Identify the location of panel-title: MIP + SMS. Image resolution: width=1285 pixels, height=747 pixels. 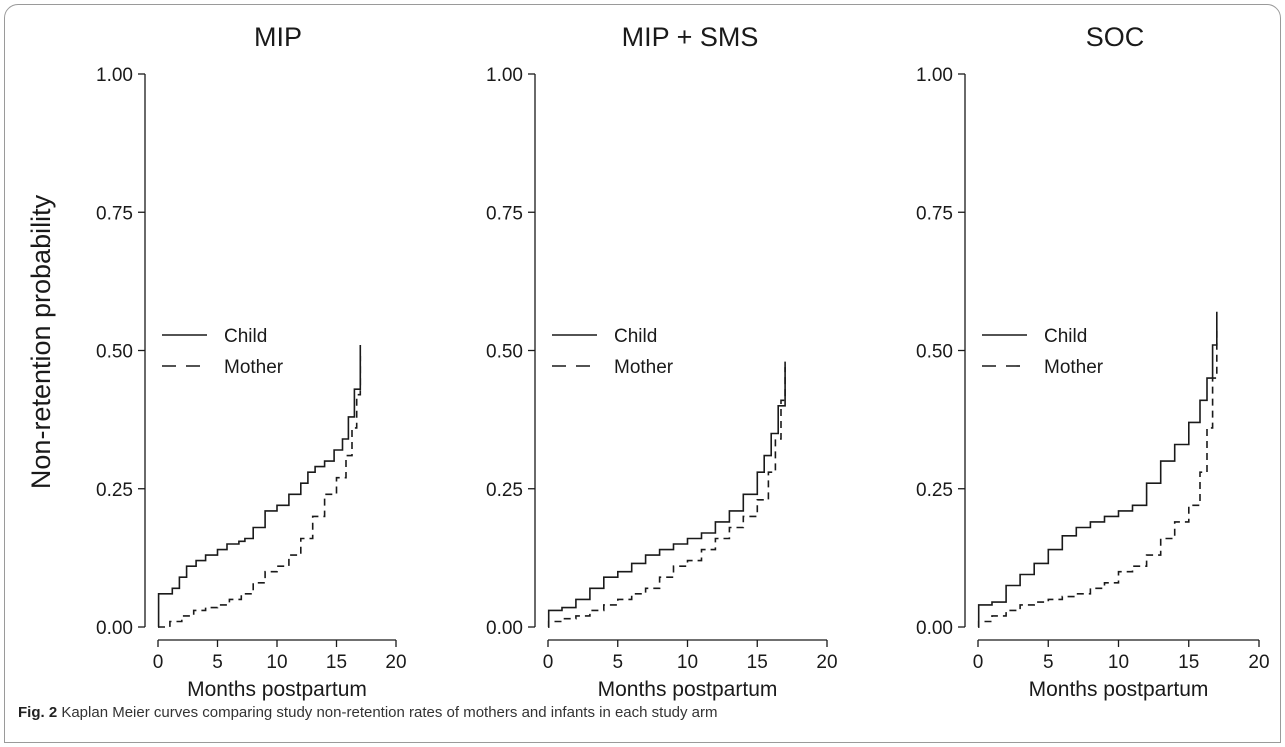
(690, 37).